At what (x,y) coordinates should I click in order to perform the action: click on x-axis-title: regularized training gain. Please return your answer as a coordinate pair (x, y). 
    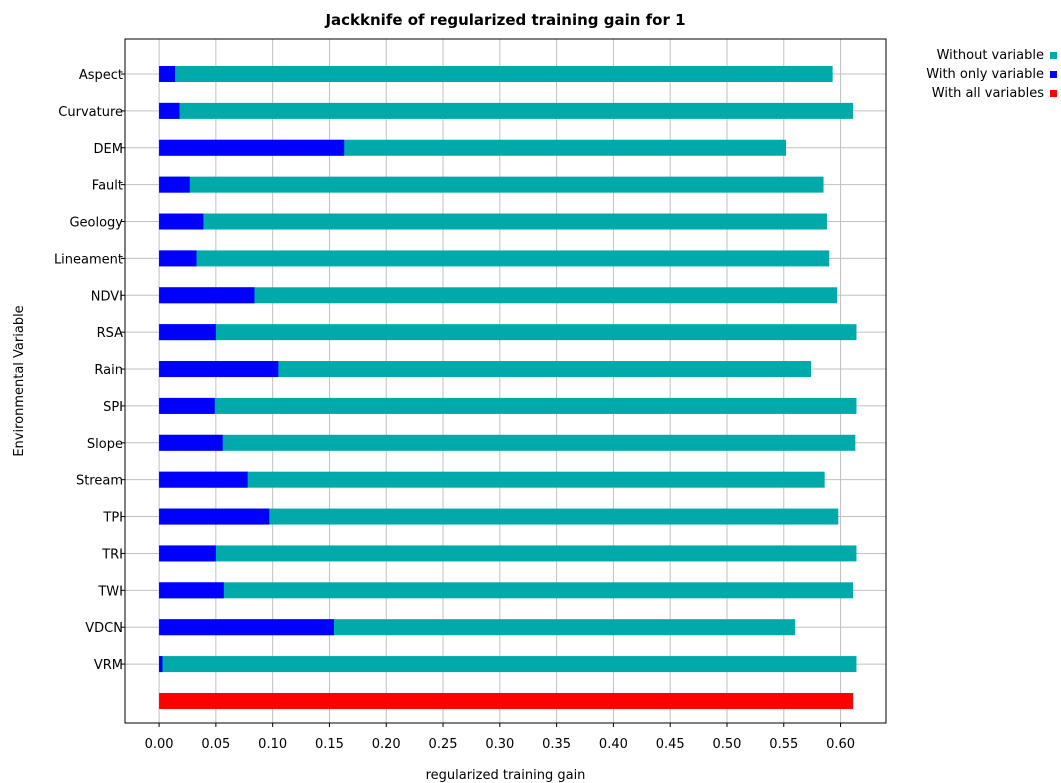
    Looking at the image, I should click on (506, 775).